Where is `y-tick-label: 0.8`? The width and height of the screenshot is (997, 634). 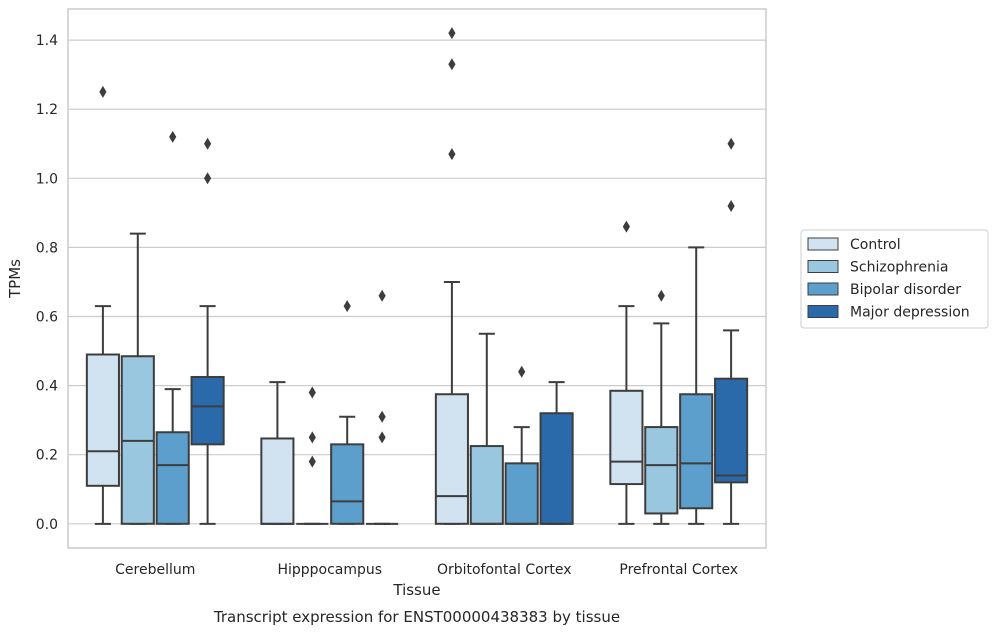 y-tick-label: 0.8 is located at coordinates (47, 248).